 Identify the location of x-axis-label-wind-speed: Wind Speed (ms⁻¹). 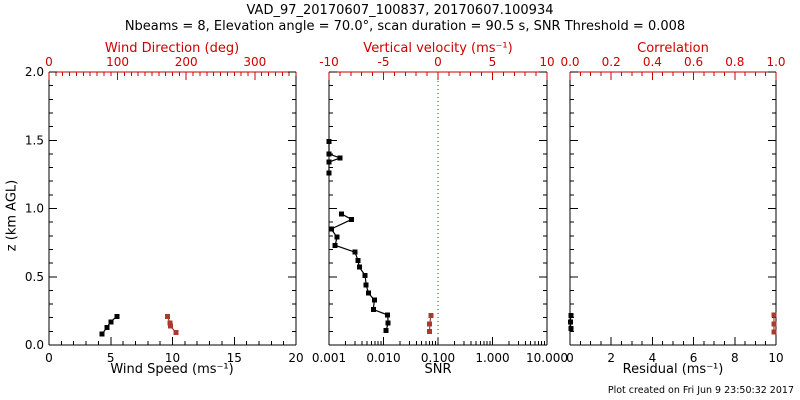
(172, 369).